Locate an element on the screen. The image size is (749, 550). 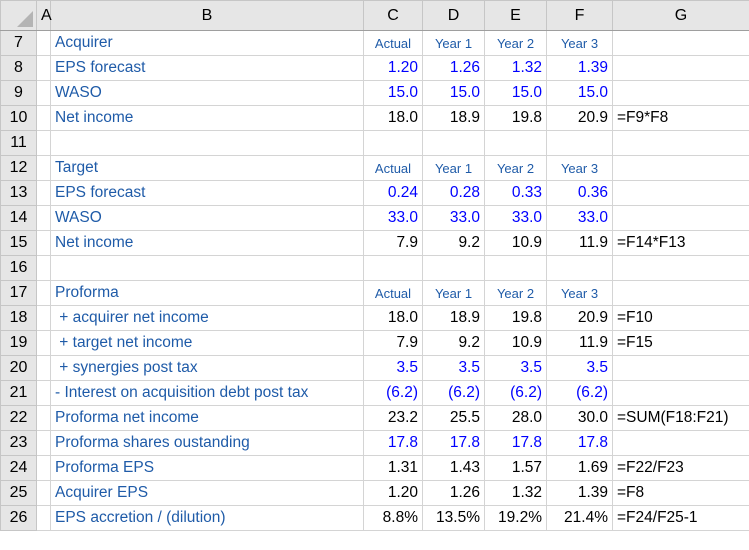
row-header: 22 is located at coordinates (18, 418).